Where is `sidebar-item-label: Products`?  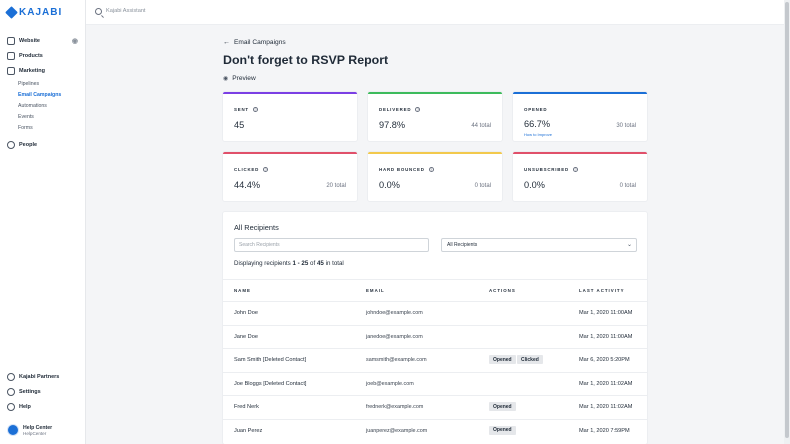
sidebar-item-label: Products is located at coordinates (31, 55).